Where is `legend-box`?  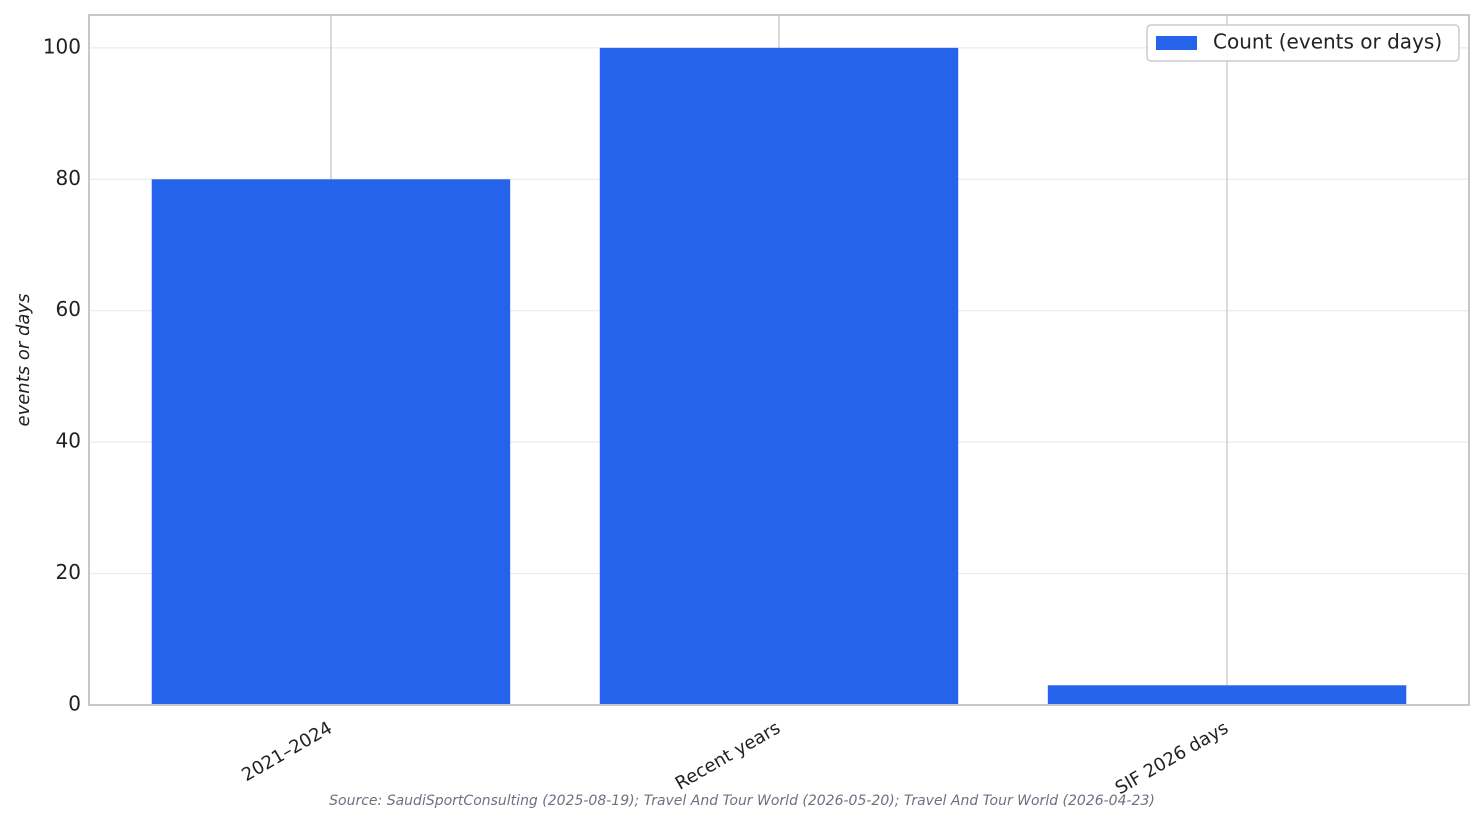
legend-box is located at coordinates (1303, 43).